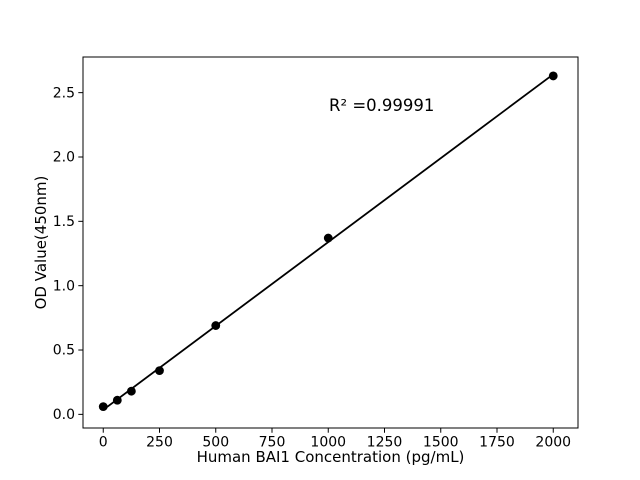 The image size is (640, 480). Describe the element at coordinates (272, 443) in the screenshot. I see `x-tick-label: 750` at that location.